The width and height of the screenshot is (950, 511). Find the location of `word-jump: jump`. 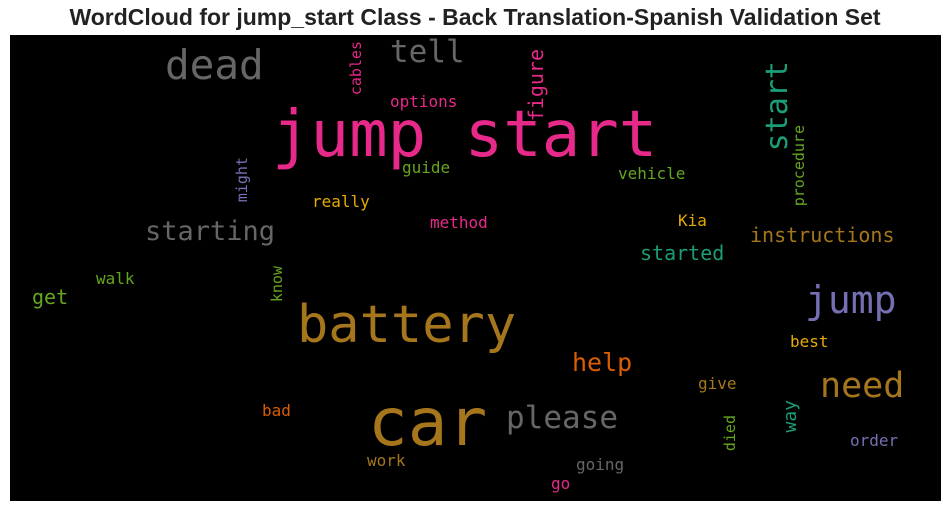

word-jump: jump is located at coordinates (851, 300).